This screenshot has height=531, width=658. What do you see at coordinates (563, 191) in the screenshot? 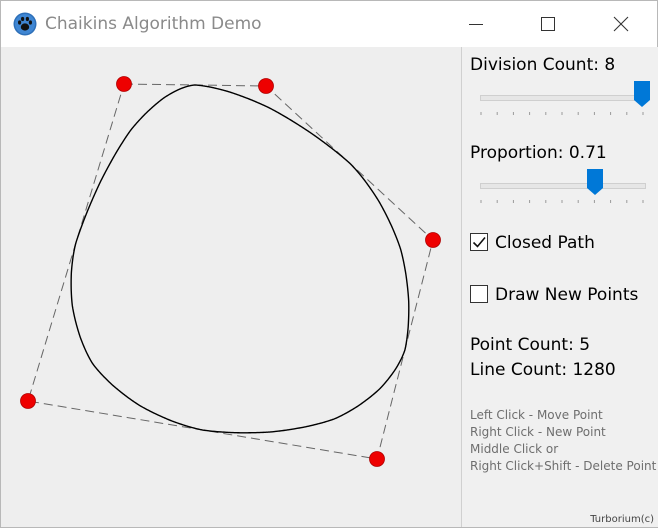
I see `proportion-slider` at bounding box center [563, 191].